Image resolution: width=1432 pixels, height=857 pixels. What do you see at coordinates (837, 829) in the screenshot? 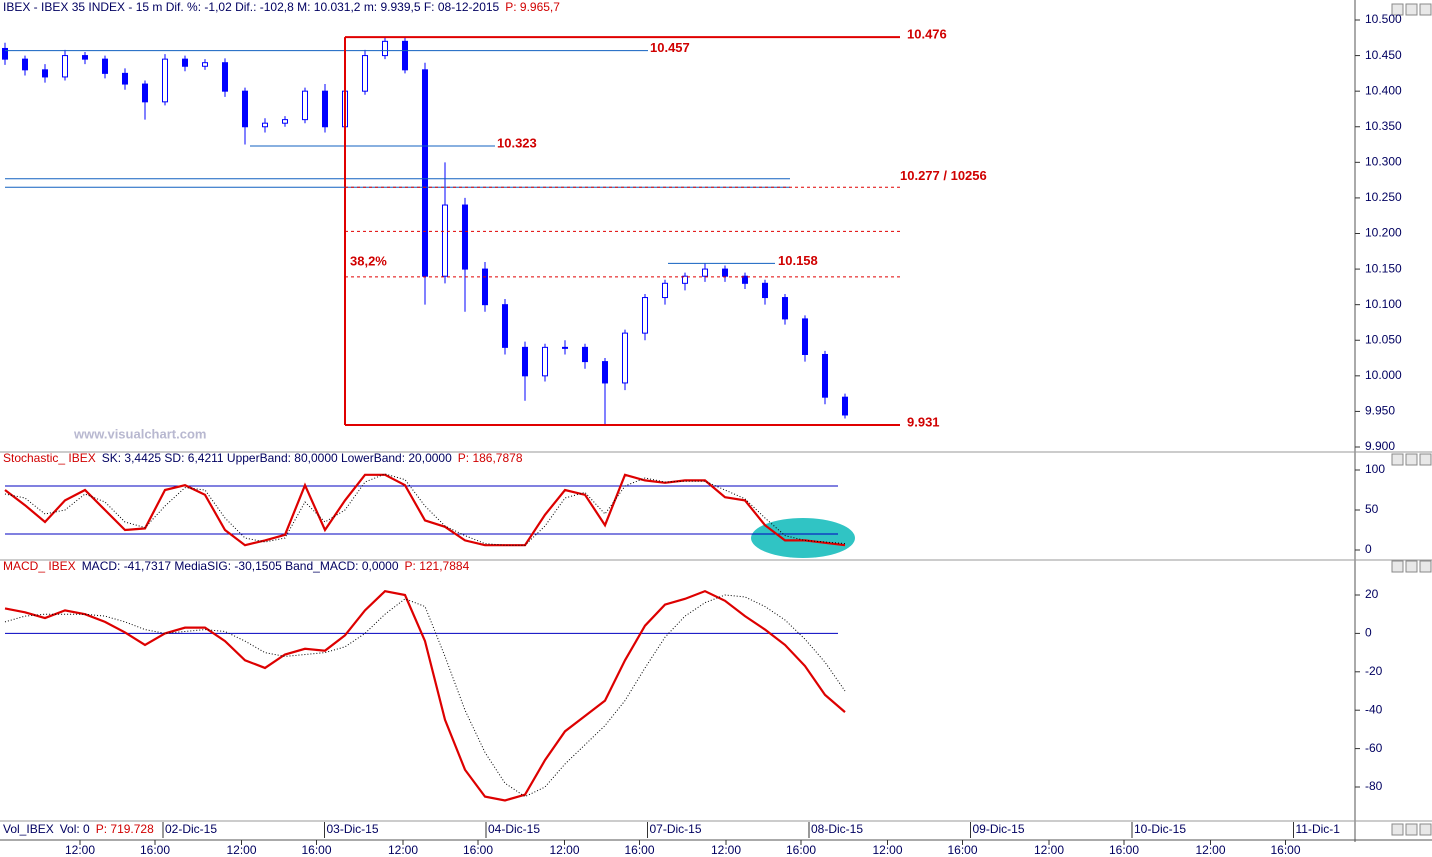
I see `date-label: 08-Dic-15` at bounding box center [837, 829].